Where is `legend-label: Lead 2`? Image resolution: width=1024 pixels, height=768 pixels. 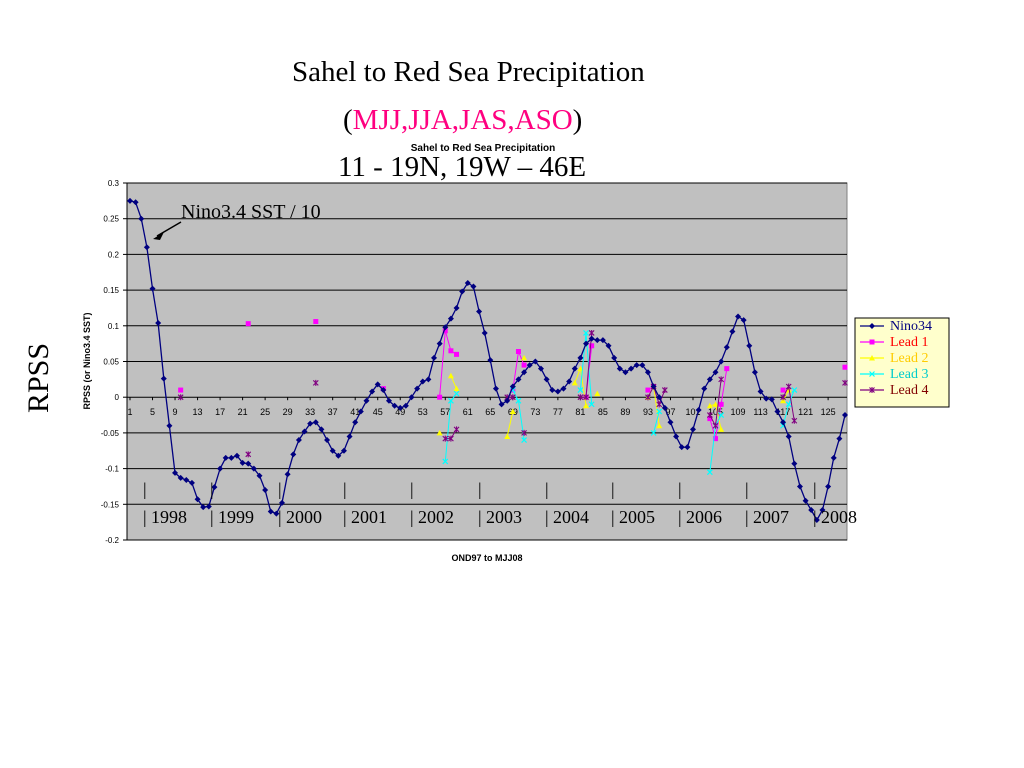 legend-label: Lead 2 is located at coordinates (909, 358).